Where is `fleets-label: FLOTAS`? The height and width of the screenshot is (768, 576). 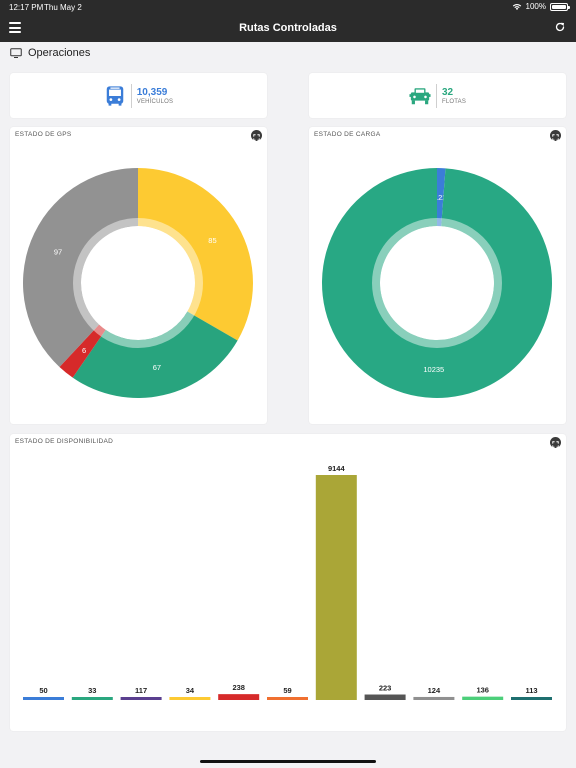
fleets-label: FLOTAS is located at coordinates (454, 101).